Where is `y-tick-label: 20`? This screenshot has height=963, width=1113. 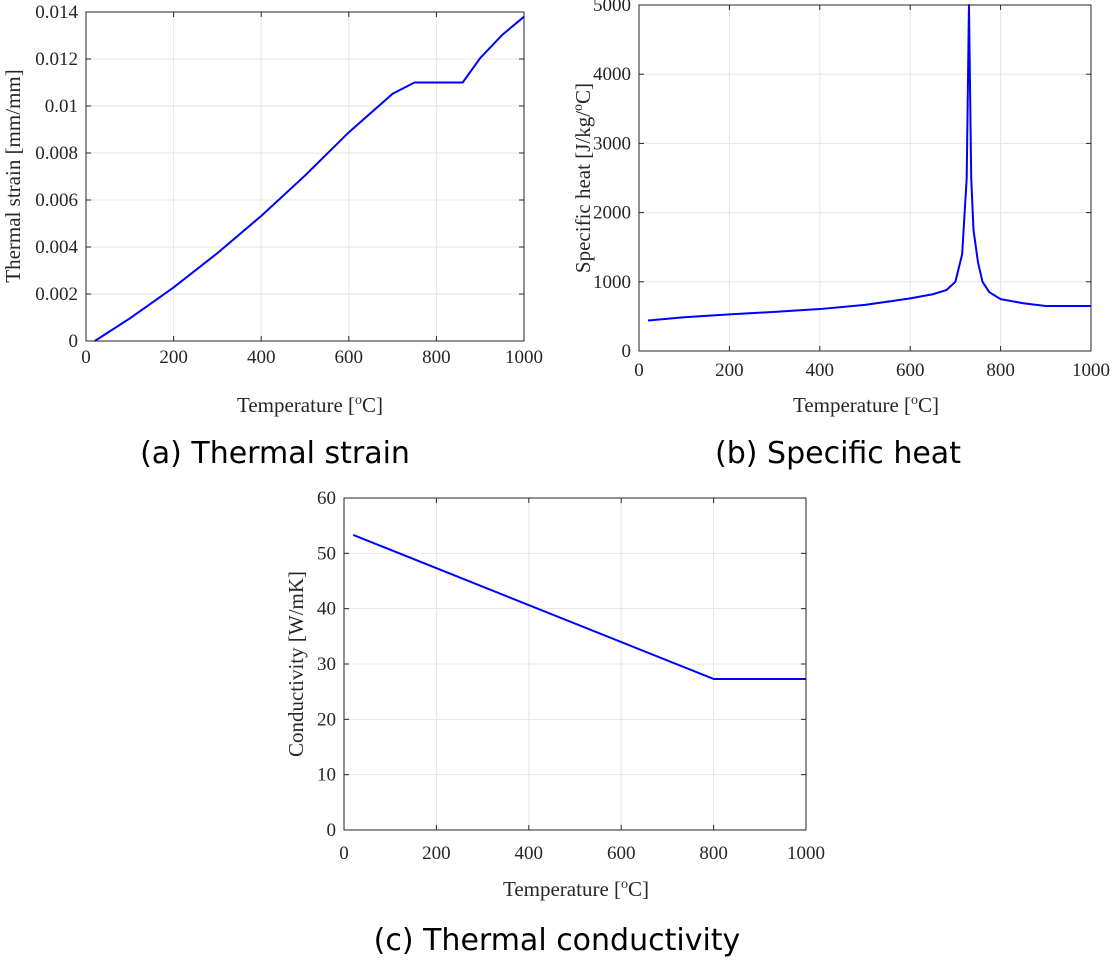
y-tick-label: 20 is located at coordinates (326, 719).